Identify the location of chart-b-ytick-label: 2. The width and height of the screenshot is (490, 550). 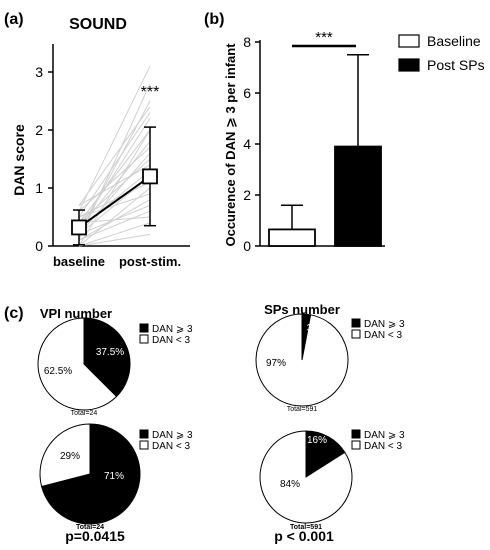
(247, 195).